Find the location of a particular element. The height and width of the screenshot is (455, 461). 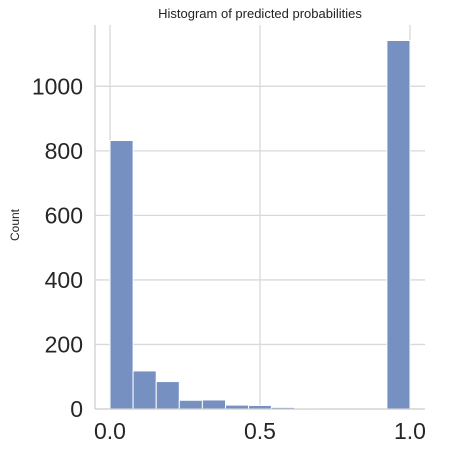

chart-title: Histogram of predicted probabilities is located at coordinates (260, 13).